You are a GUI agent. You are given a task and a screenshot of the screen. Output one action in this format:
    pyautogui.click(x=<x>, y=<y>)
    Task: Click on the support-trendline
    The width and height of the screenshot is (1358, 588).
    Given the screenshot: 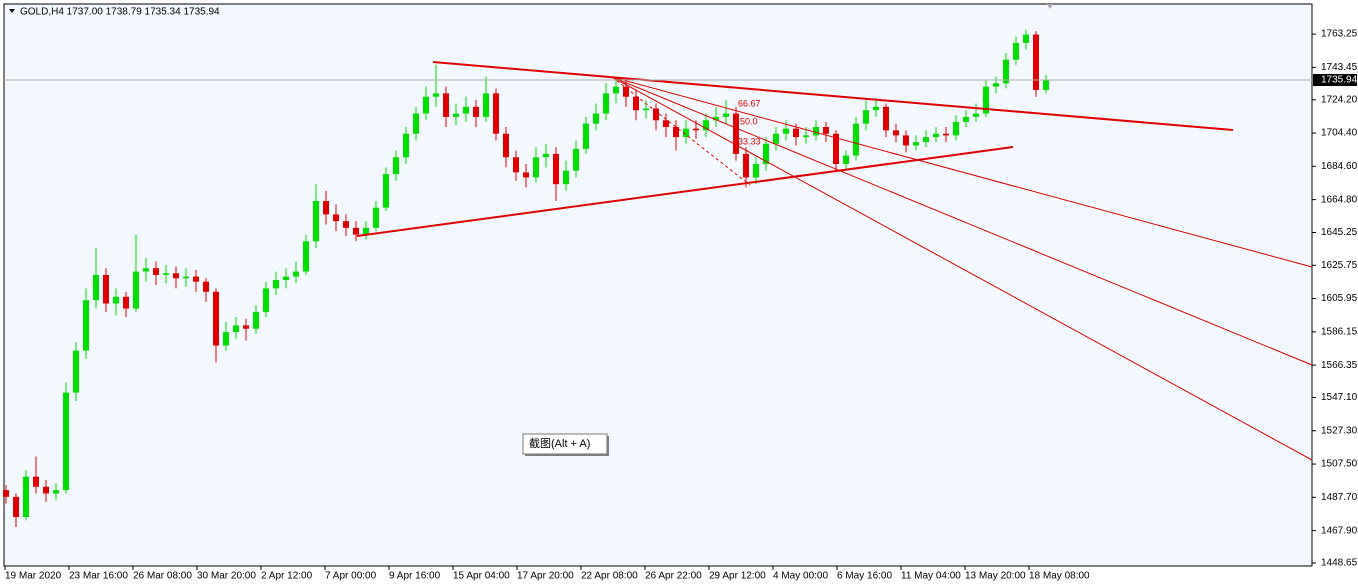 What is the action you would take?
    pyautogui.click(x=685, y=191)
    